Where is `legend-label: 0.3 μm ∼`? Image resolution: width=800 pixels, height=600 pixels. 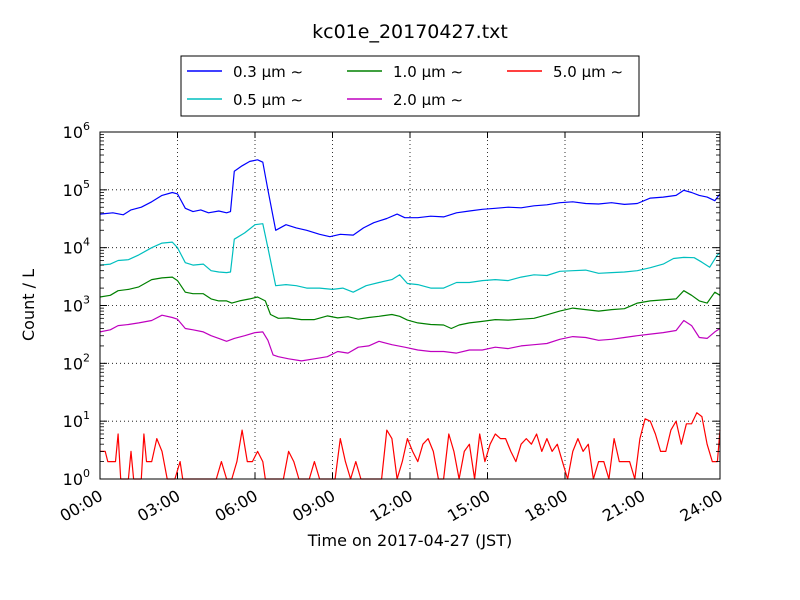
legend-label: 0.3 μm ∼ is located at coordinates (268, 72).